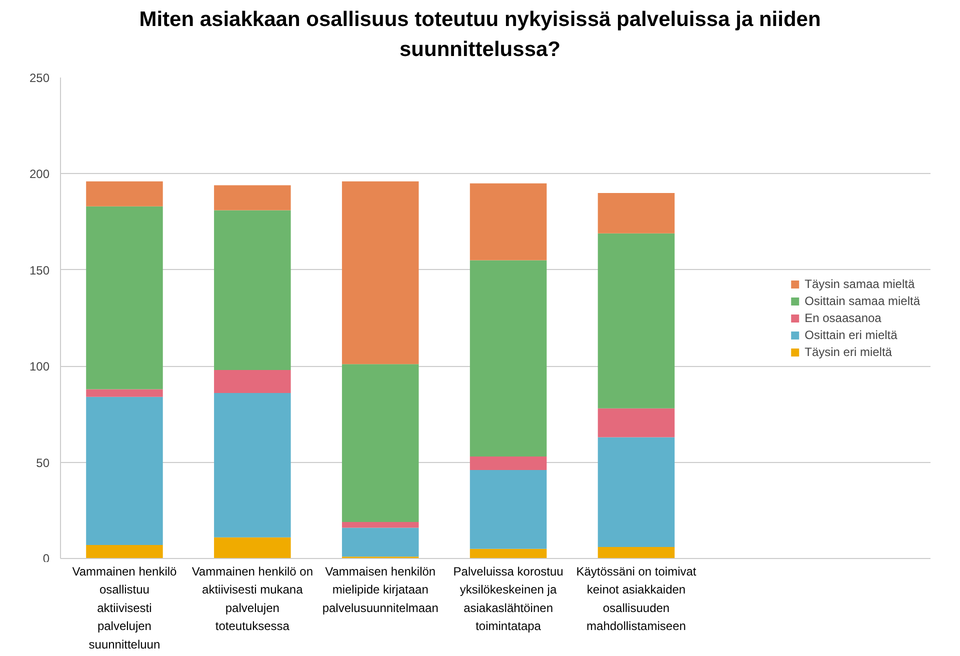 The image size is (960, 656). What do you see at coordinates (851, 335) in the screenshot?
I see `legend-label: Osittain eri mieltä` at bounding box center [851, 335].